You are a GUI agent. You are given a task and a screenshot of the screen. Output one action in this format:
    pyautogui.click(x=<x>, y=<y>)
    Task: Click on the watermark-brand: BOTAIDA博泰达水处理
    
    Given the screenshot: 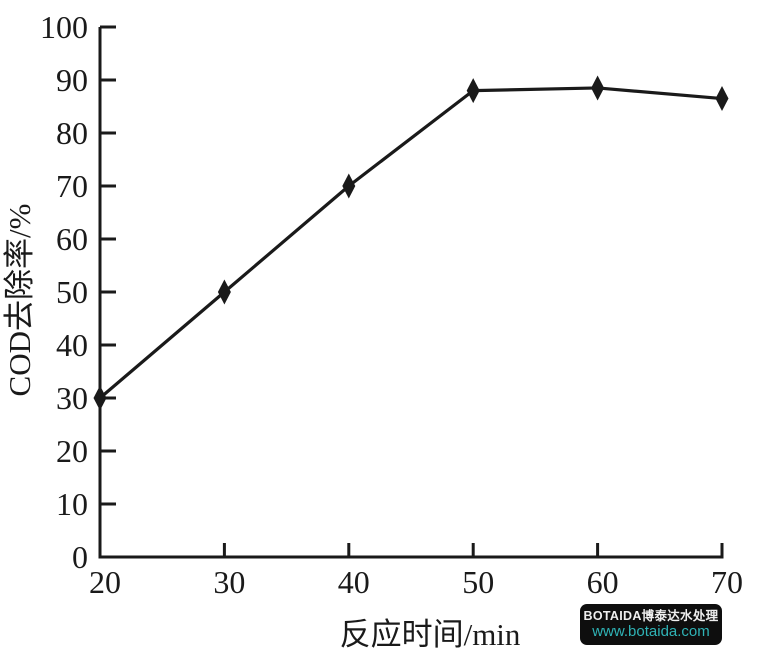 What is the action you would take?
    pyautogui.click(x=651, y=615)
    